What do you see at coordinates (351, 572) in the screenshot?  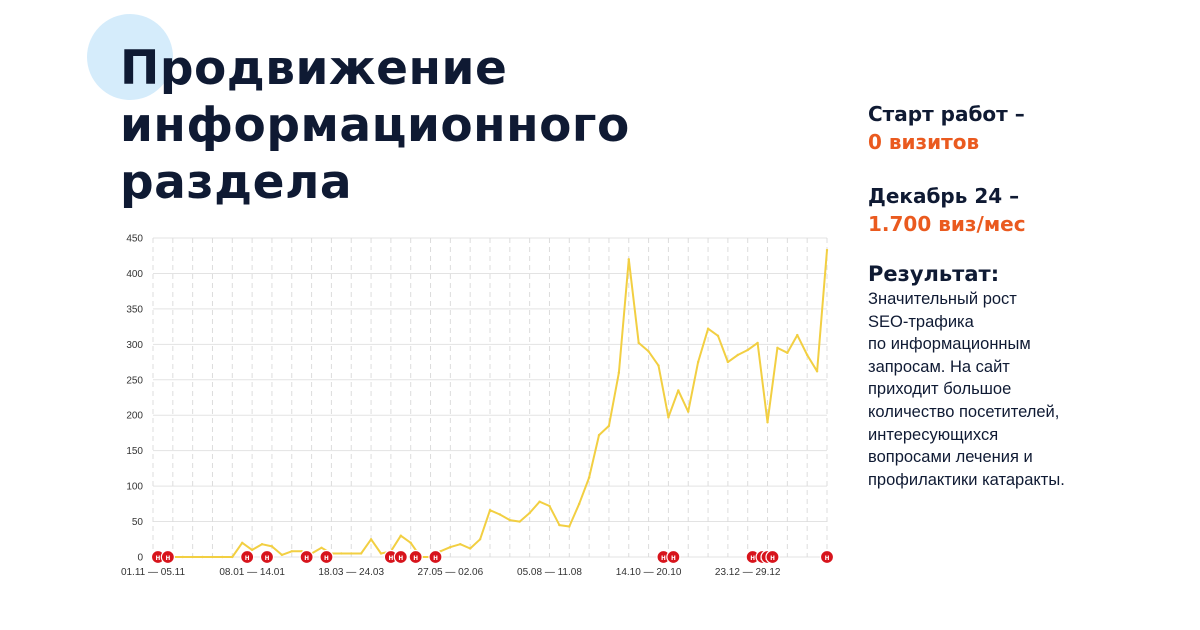 I see `x-tick-label: 18.03 — 24.03` at bounding box center [351, 572].